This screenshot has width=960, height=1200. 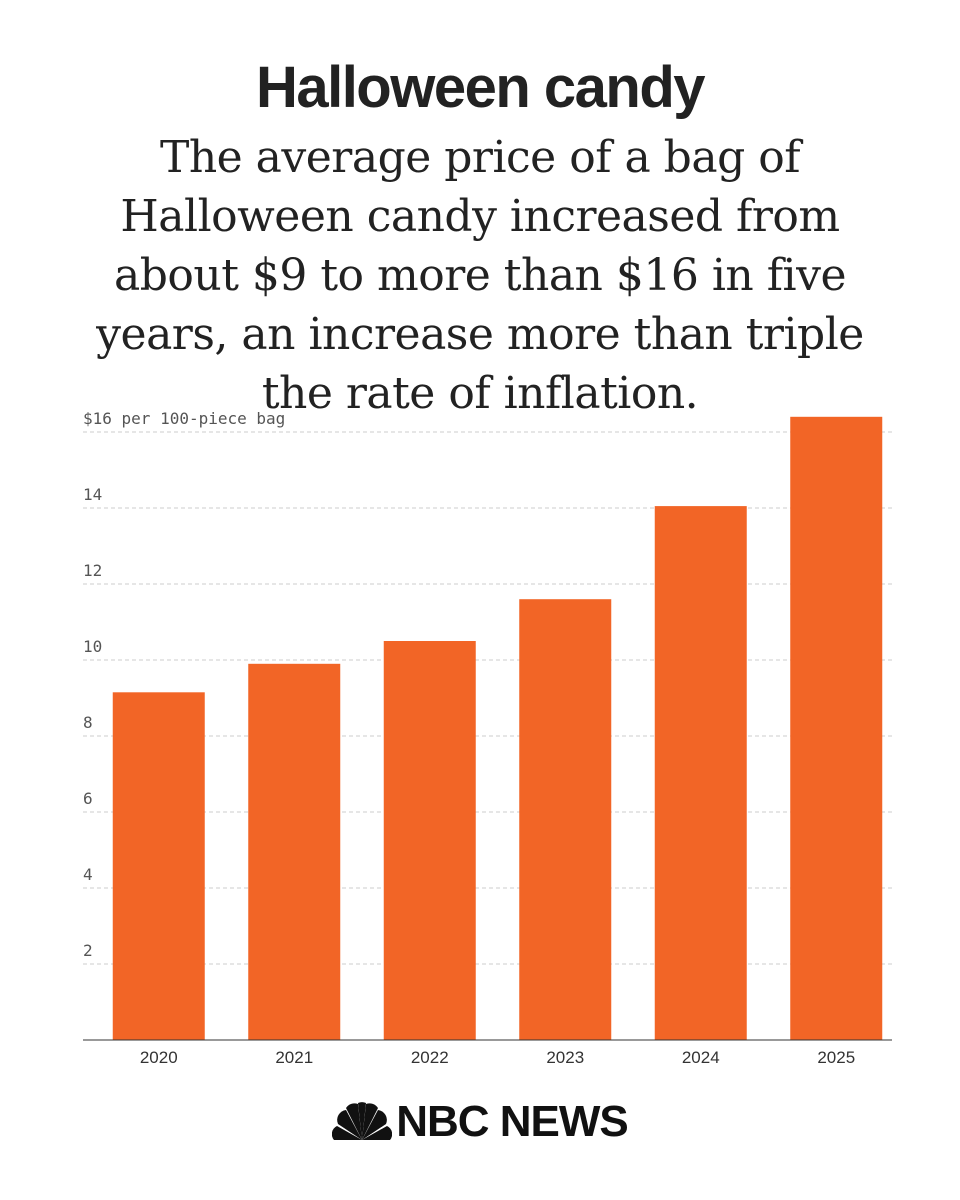 What do you see at coordinates (836, 728) in the screenshot?
I see `bar-2025` at bounding box center [836, 728].